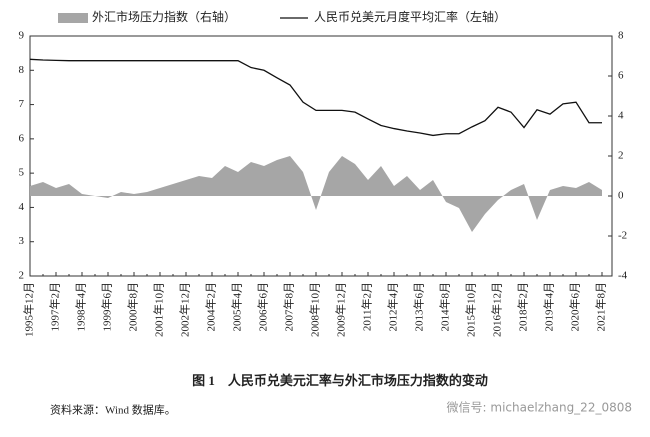  I want to click on y2-tick-label: 8, so click(621, 36).